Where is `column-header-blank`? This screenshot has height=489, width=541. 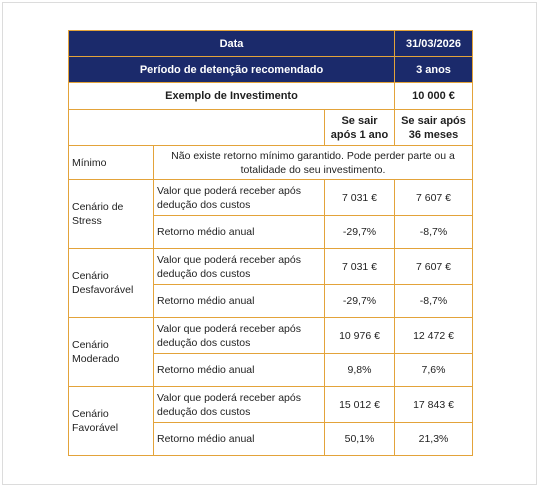
column-header-blank is located at coordinates (196, 127).